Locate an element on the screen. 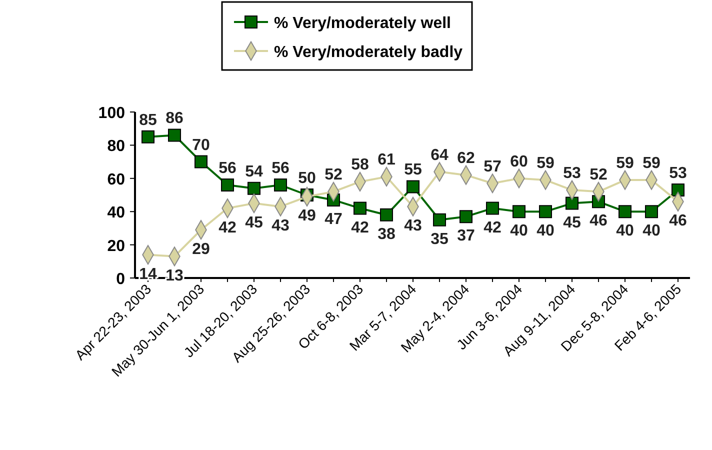 The height and width of the screenshot is (450, 712). data-label: 35 is located at coordinates (439, 239).